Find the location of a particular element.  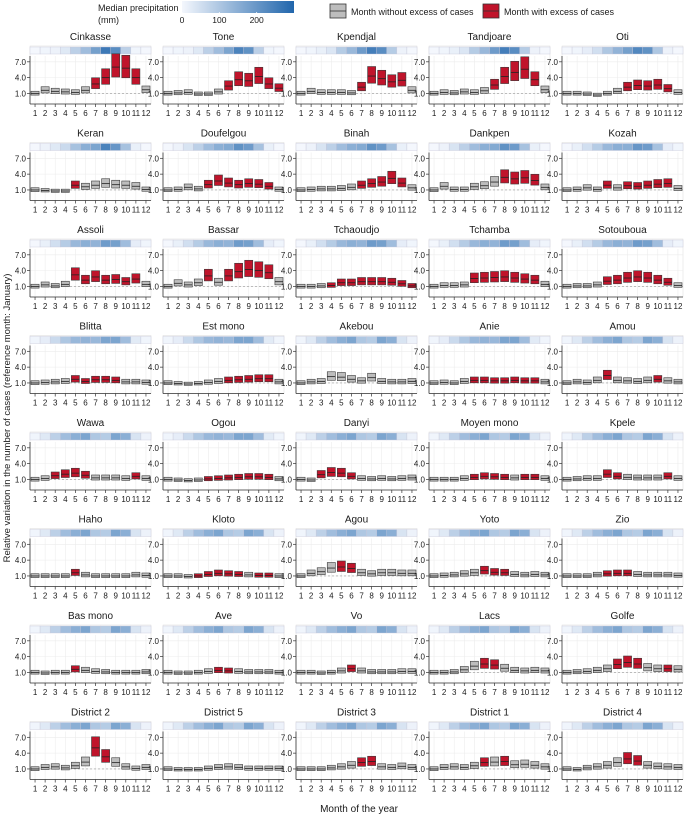

x-tick-label: 6 is located at coordinates (85, 306).